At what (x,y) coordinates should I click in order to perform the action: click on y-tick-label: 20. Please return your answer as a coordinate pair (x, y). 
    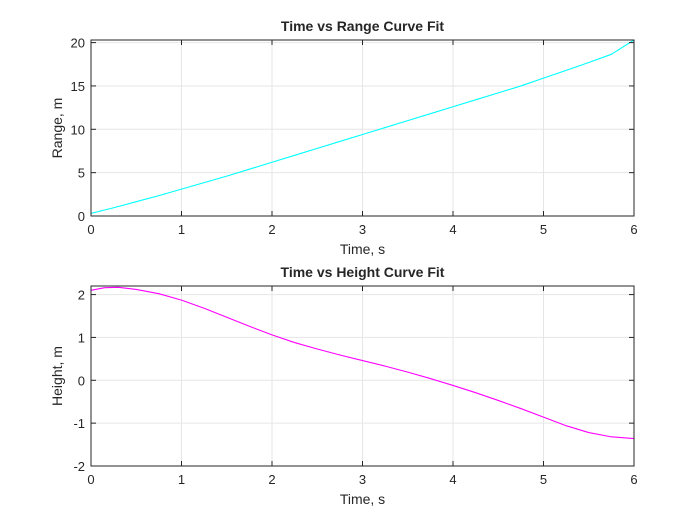
    Looking at the image, I should click on (78, 43).